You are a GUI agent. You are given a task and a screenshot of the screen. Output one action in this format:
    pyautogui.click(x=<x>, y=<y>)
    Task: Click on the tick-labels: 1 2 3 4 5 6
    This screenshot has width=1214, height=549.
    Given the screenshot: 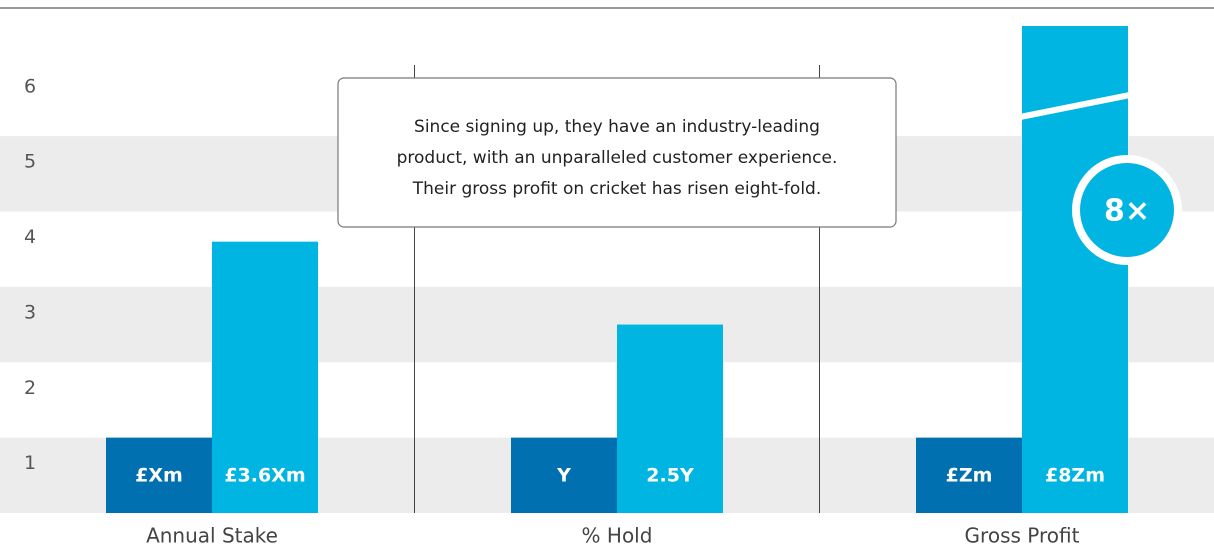 What is the action you would take?
    pyautogui.click(x=30, y=274)
    